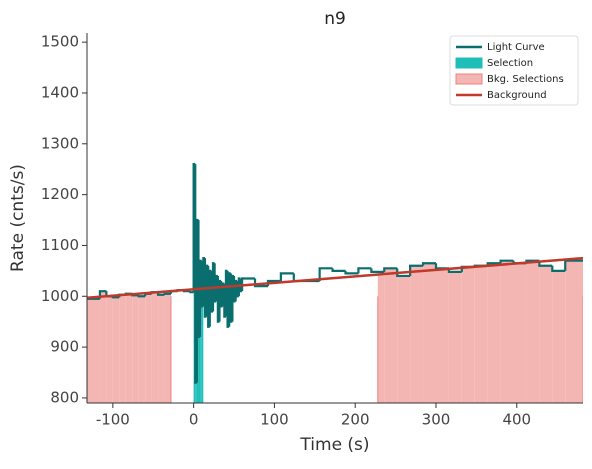  Describe the element at coordinates (510, 63) in the screenshot. I see `legend-label: Selection` at that location.